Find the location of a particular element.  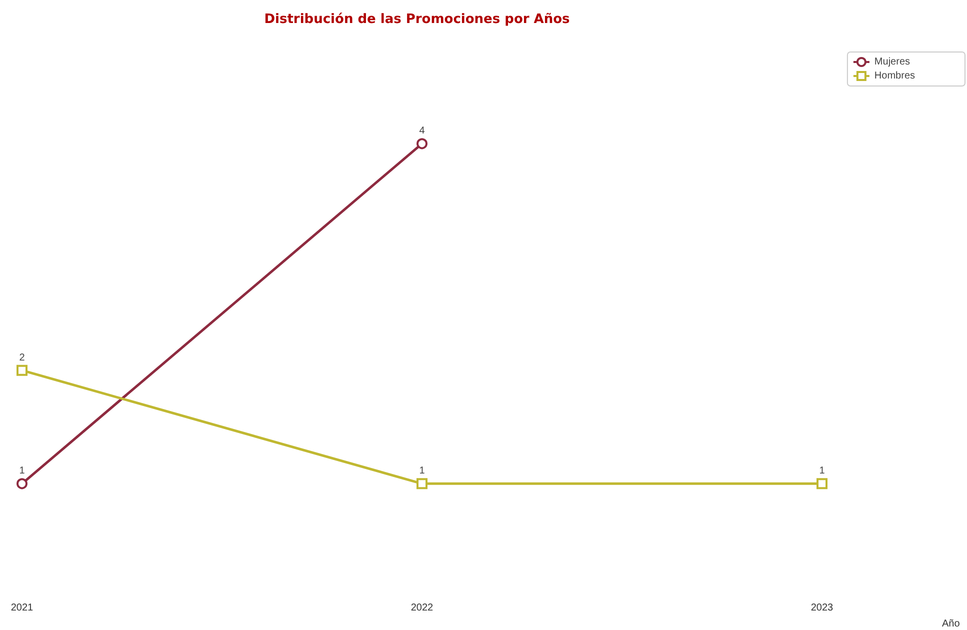

x-axis-title: Año is located at coordinates (951, 624).